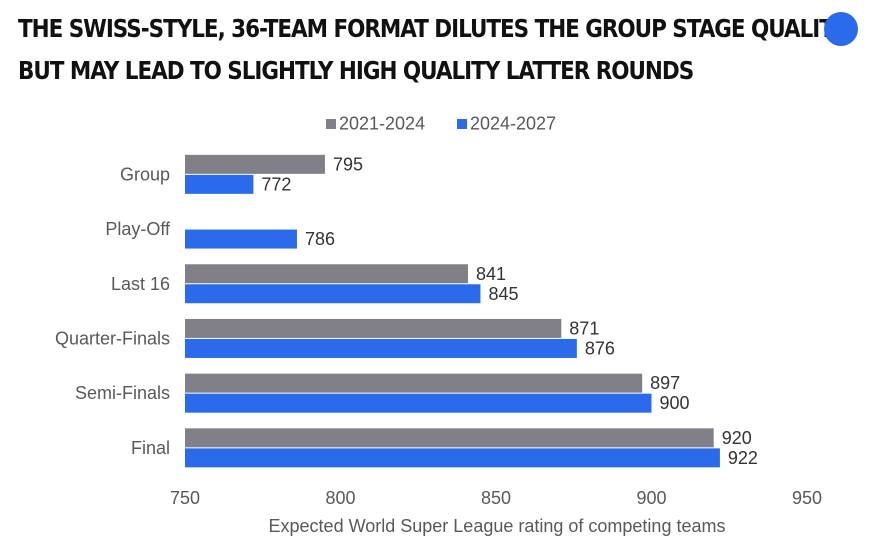  Describe the element at coordinates (348, 164) in the screenshot. I see `data-label: 795` at that location.